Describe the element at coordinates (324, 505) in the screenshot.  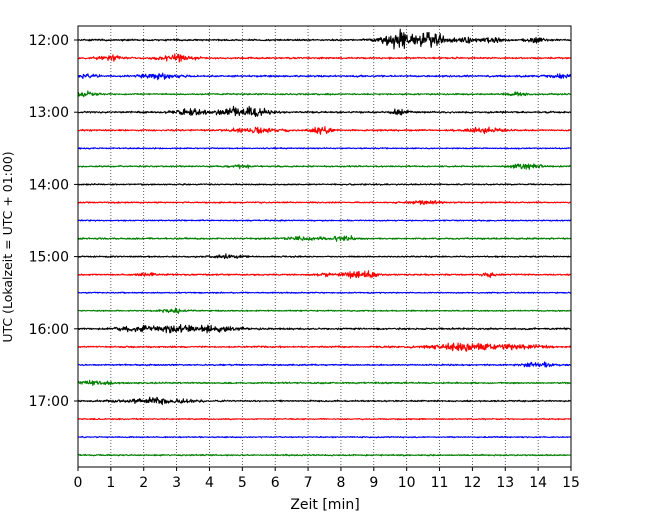
I see `x-axis-label: Zeit [min]` at that location.